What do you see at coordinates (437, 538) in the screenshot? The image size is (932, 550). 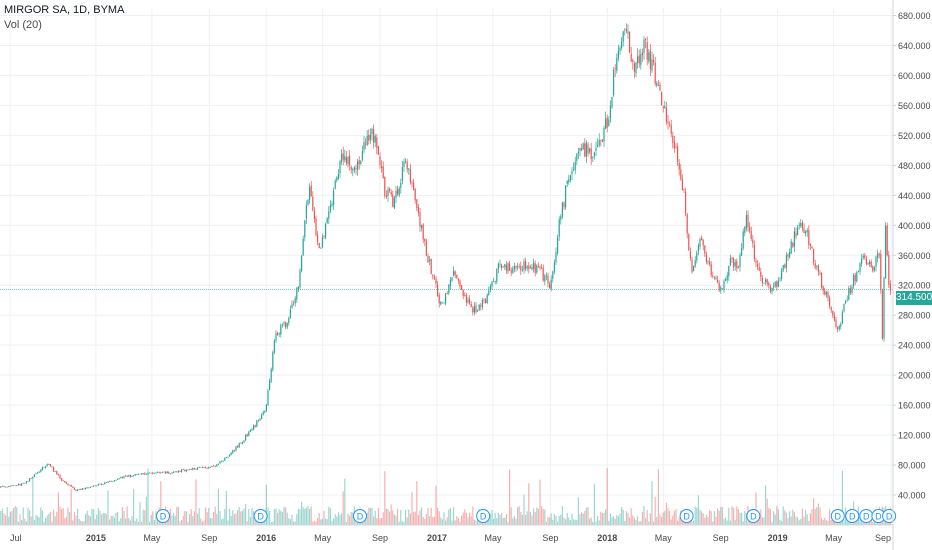 I see `time-tick-label: 2017` at bounding box center [437, 538].